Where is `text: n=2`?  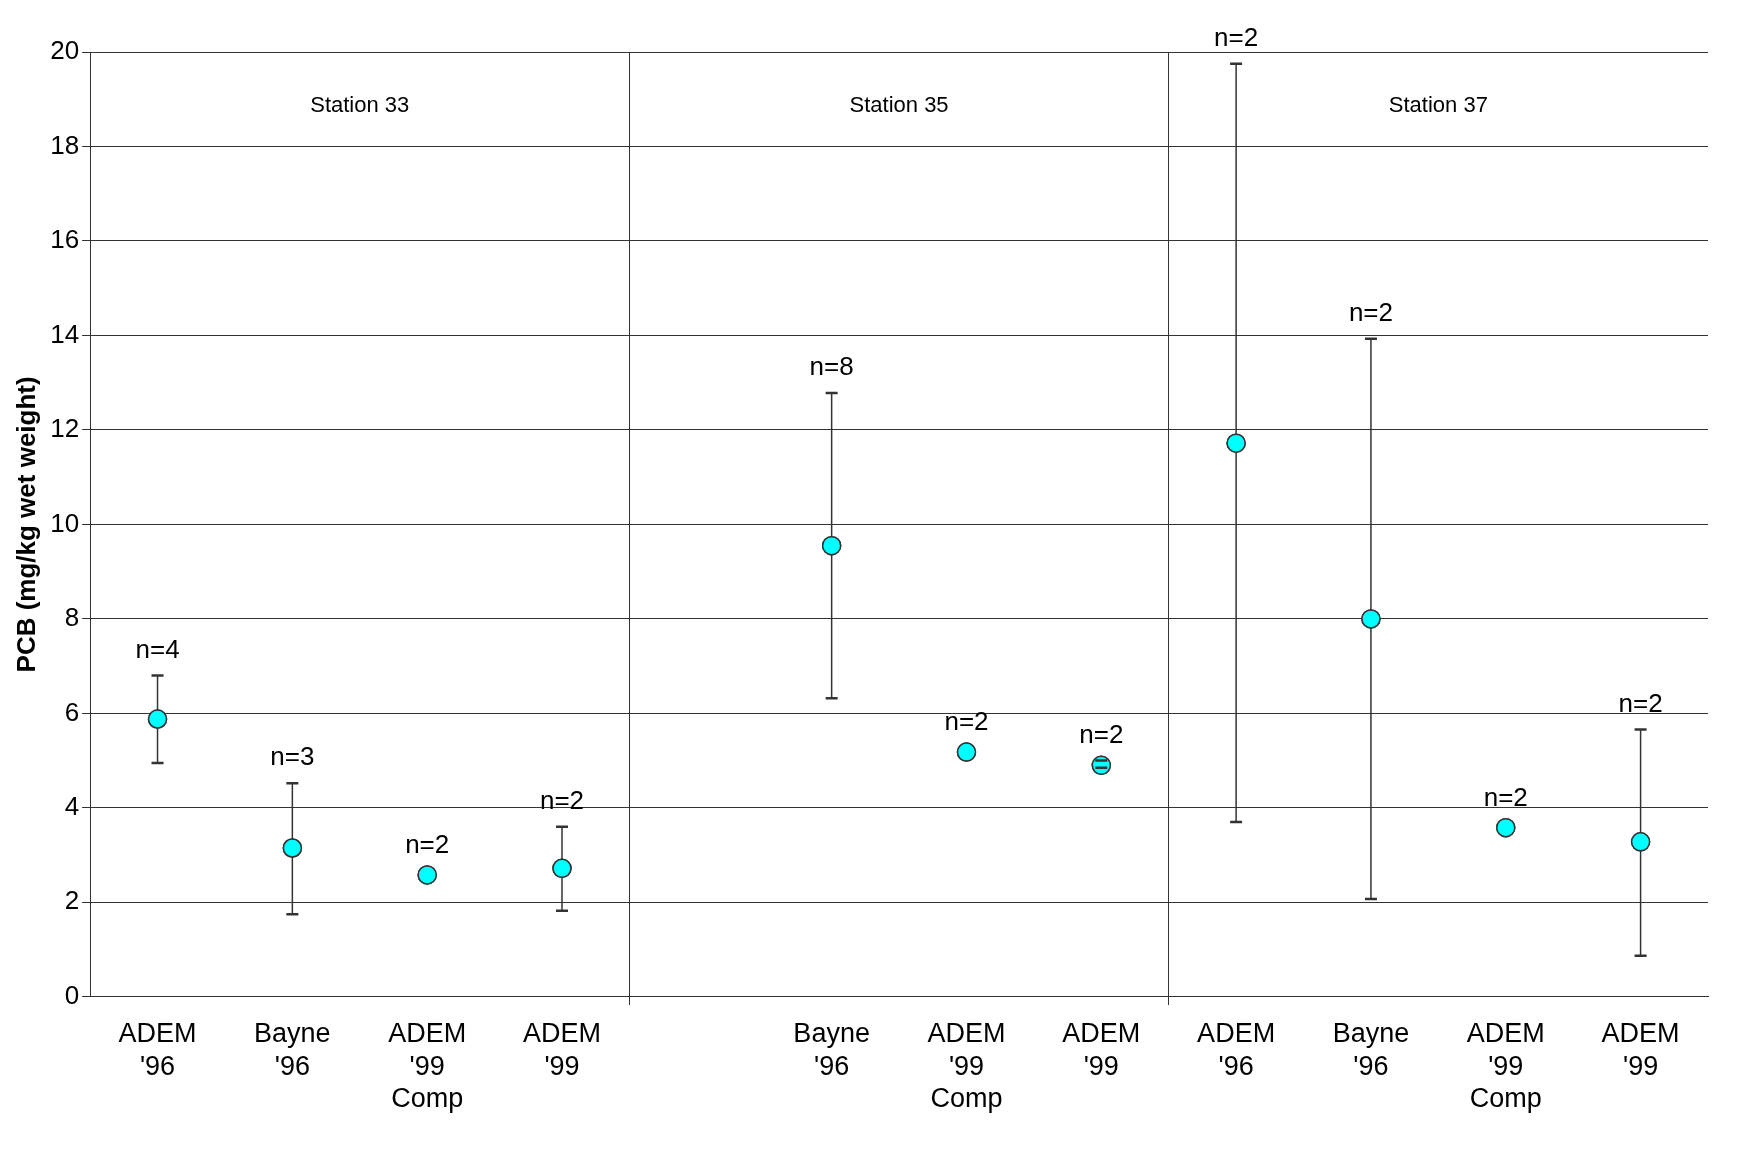 text: n=2 is located at coordinates (1236, 36).